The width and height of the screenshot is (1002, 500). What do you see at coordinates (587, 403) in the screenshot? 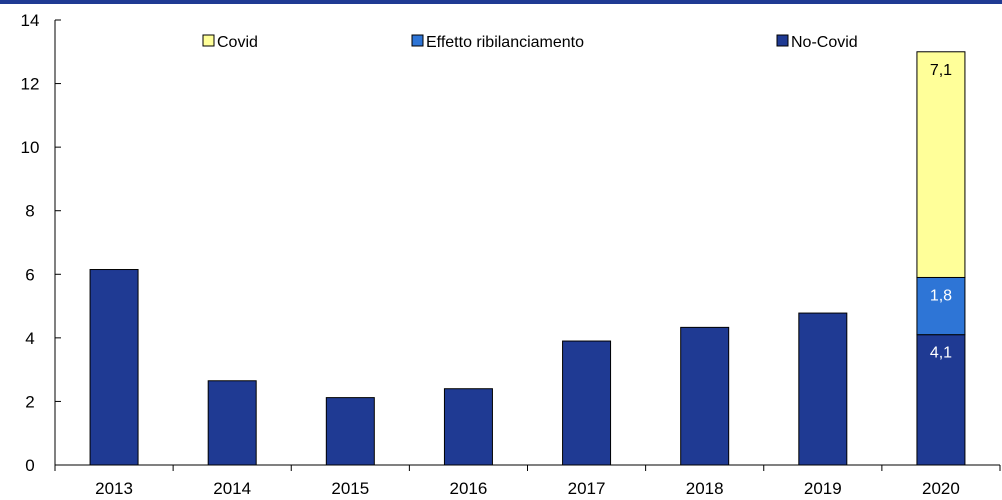
I see `bar-2017-no-covid` at bounding box center [587, 403].